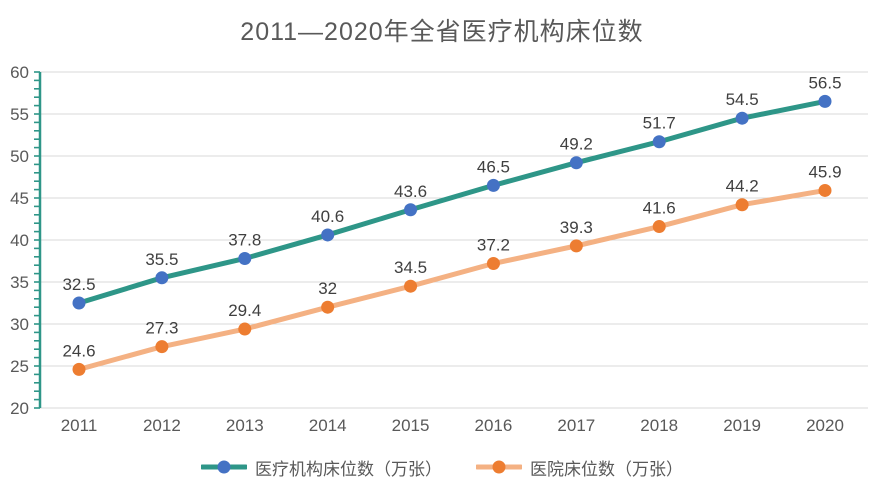 The image size is (884, 494). What do you see at coordinates (328, 425) in the screenshot?
I see `svg-text: 2014` at bounding box center [328, 425].